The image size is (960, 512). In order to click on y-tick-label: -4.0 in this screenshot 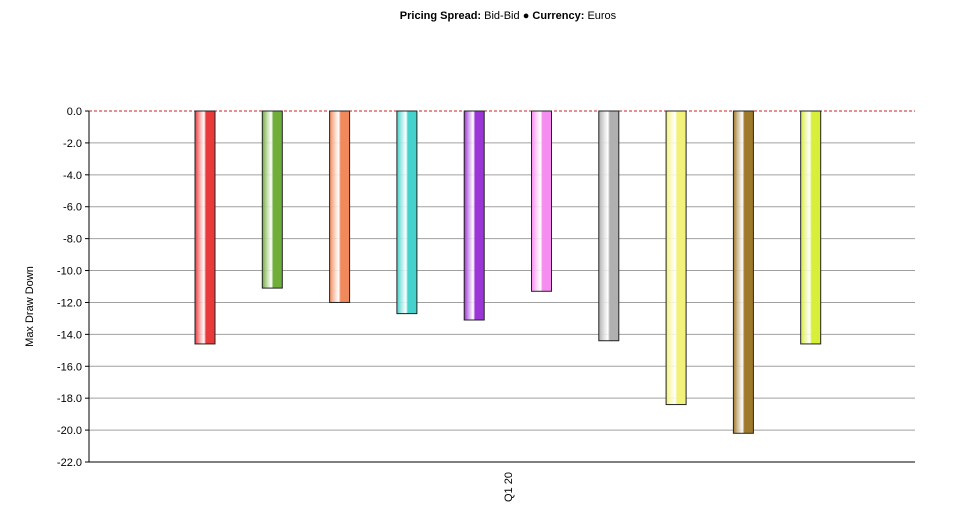, I will do `click(72, 176)`.